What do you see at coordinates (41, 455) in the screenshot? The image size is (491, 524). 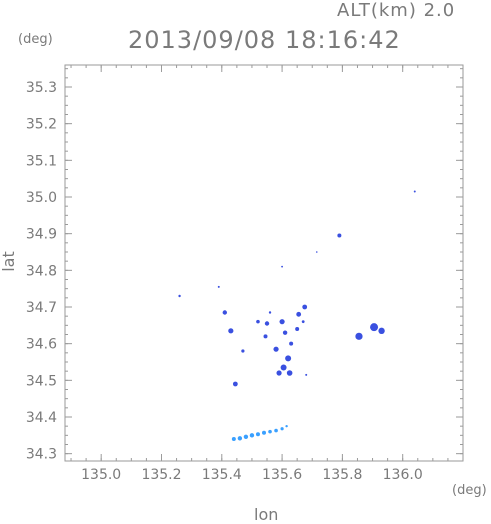 I see `y-tick-label: 34.3` at bounding box center [41, 455].